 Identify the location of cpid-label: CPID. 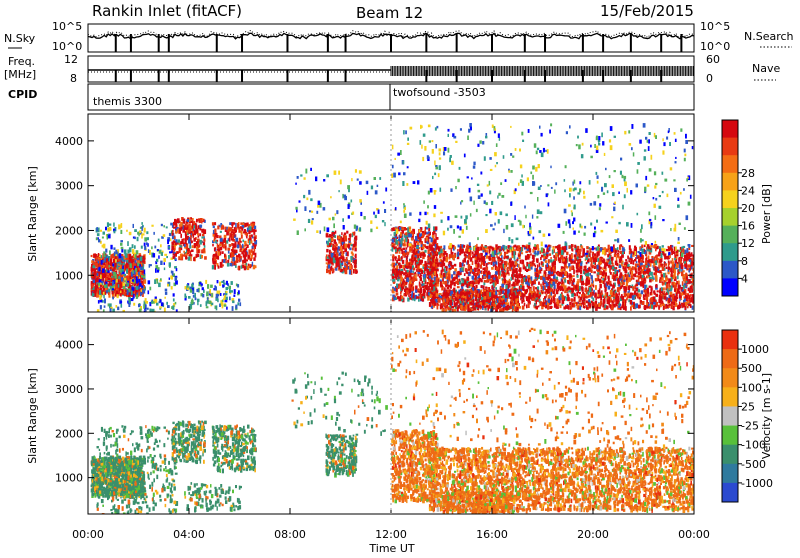
(22, 94).